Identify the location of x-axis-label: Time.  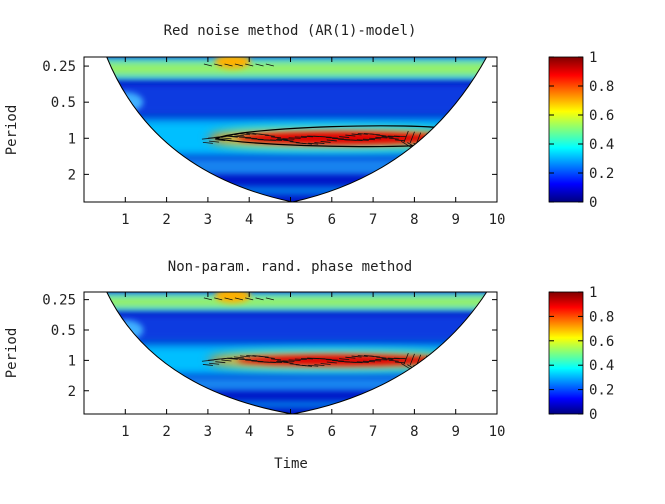
(291, 464).